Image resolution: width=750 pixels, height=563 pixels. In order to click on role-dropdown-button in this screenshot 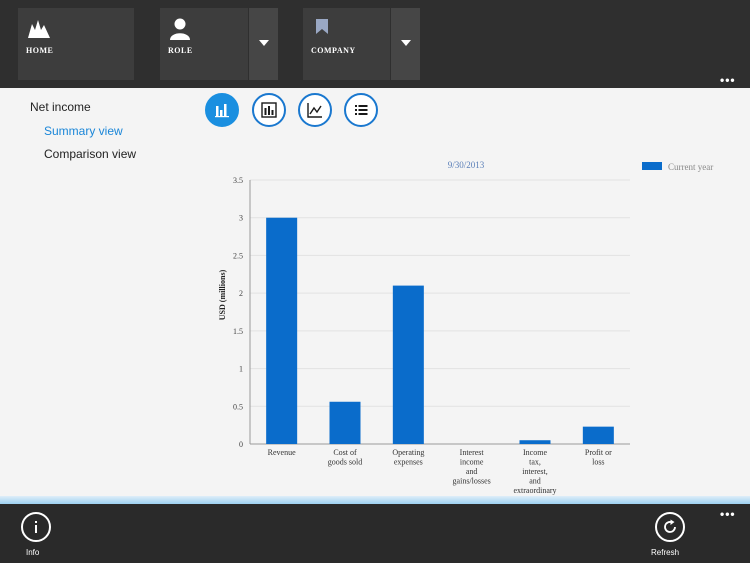, I will do `click(263, 44)`.